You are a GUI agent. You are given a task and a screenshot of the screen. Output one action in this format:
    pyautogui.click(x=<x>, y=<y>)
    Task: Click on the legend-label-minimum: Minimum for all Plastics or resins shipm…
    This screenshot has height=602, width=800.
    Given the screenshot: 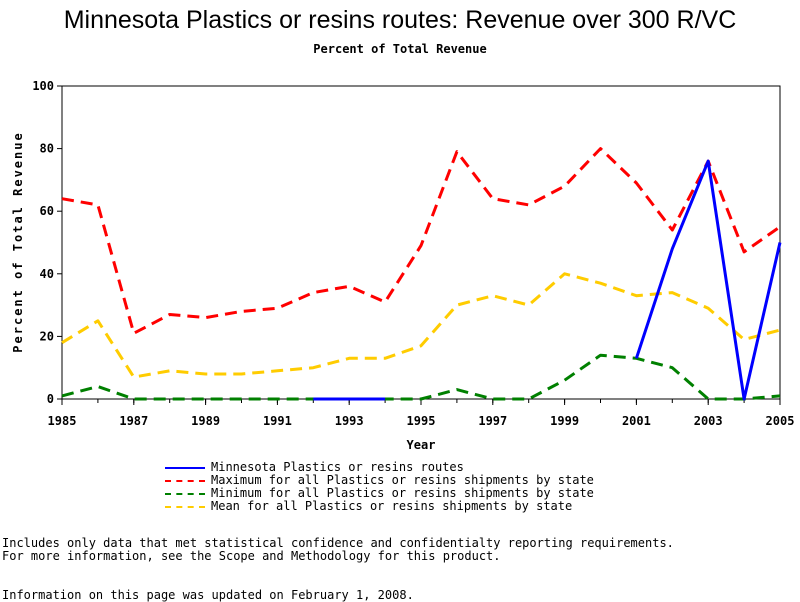 What is the action you would take?
    pyautogui.click(x=402, y=493)
    